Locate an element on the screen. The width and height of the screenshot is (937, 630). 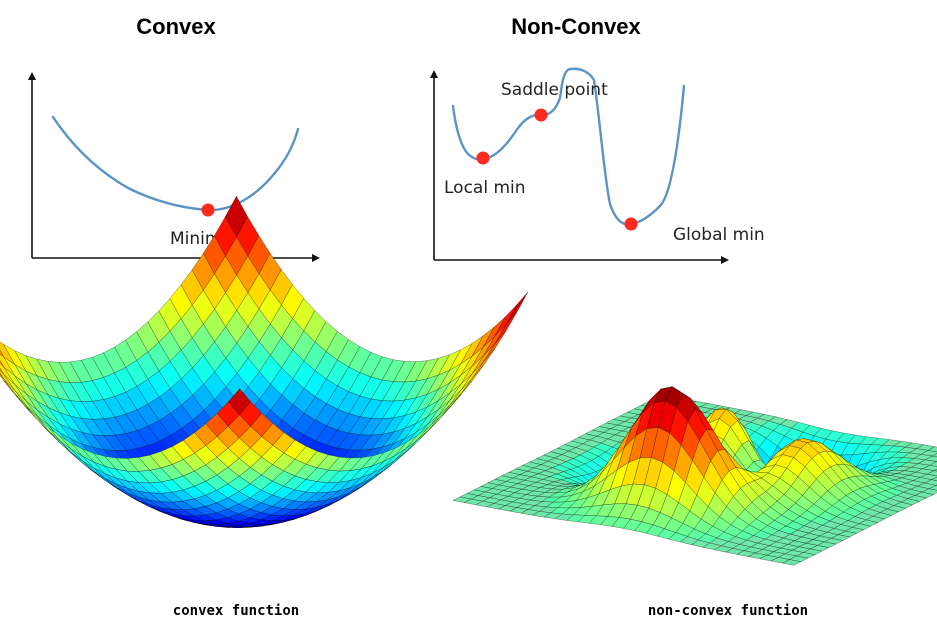
global-min-label: Global min is located at coordinates (719, 235).